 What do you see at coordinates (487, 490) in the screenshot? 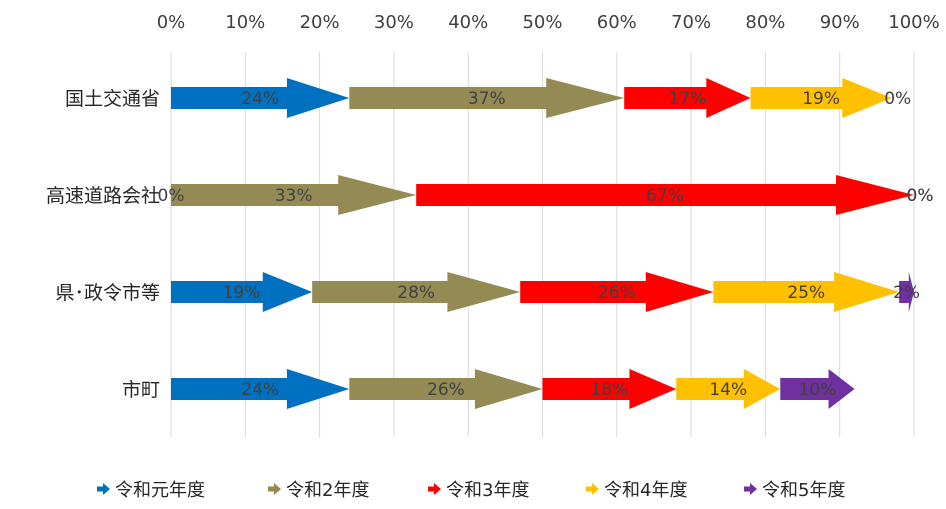
I see `legend-label: 令和3年度` at bounding box center [487, 490].